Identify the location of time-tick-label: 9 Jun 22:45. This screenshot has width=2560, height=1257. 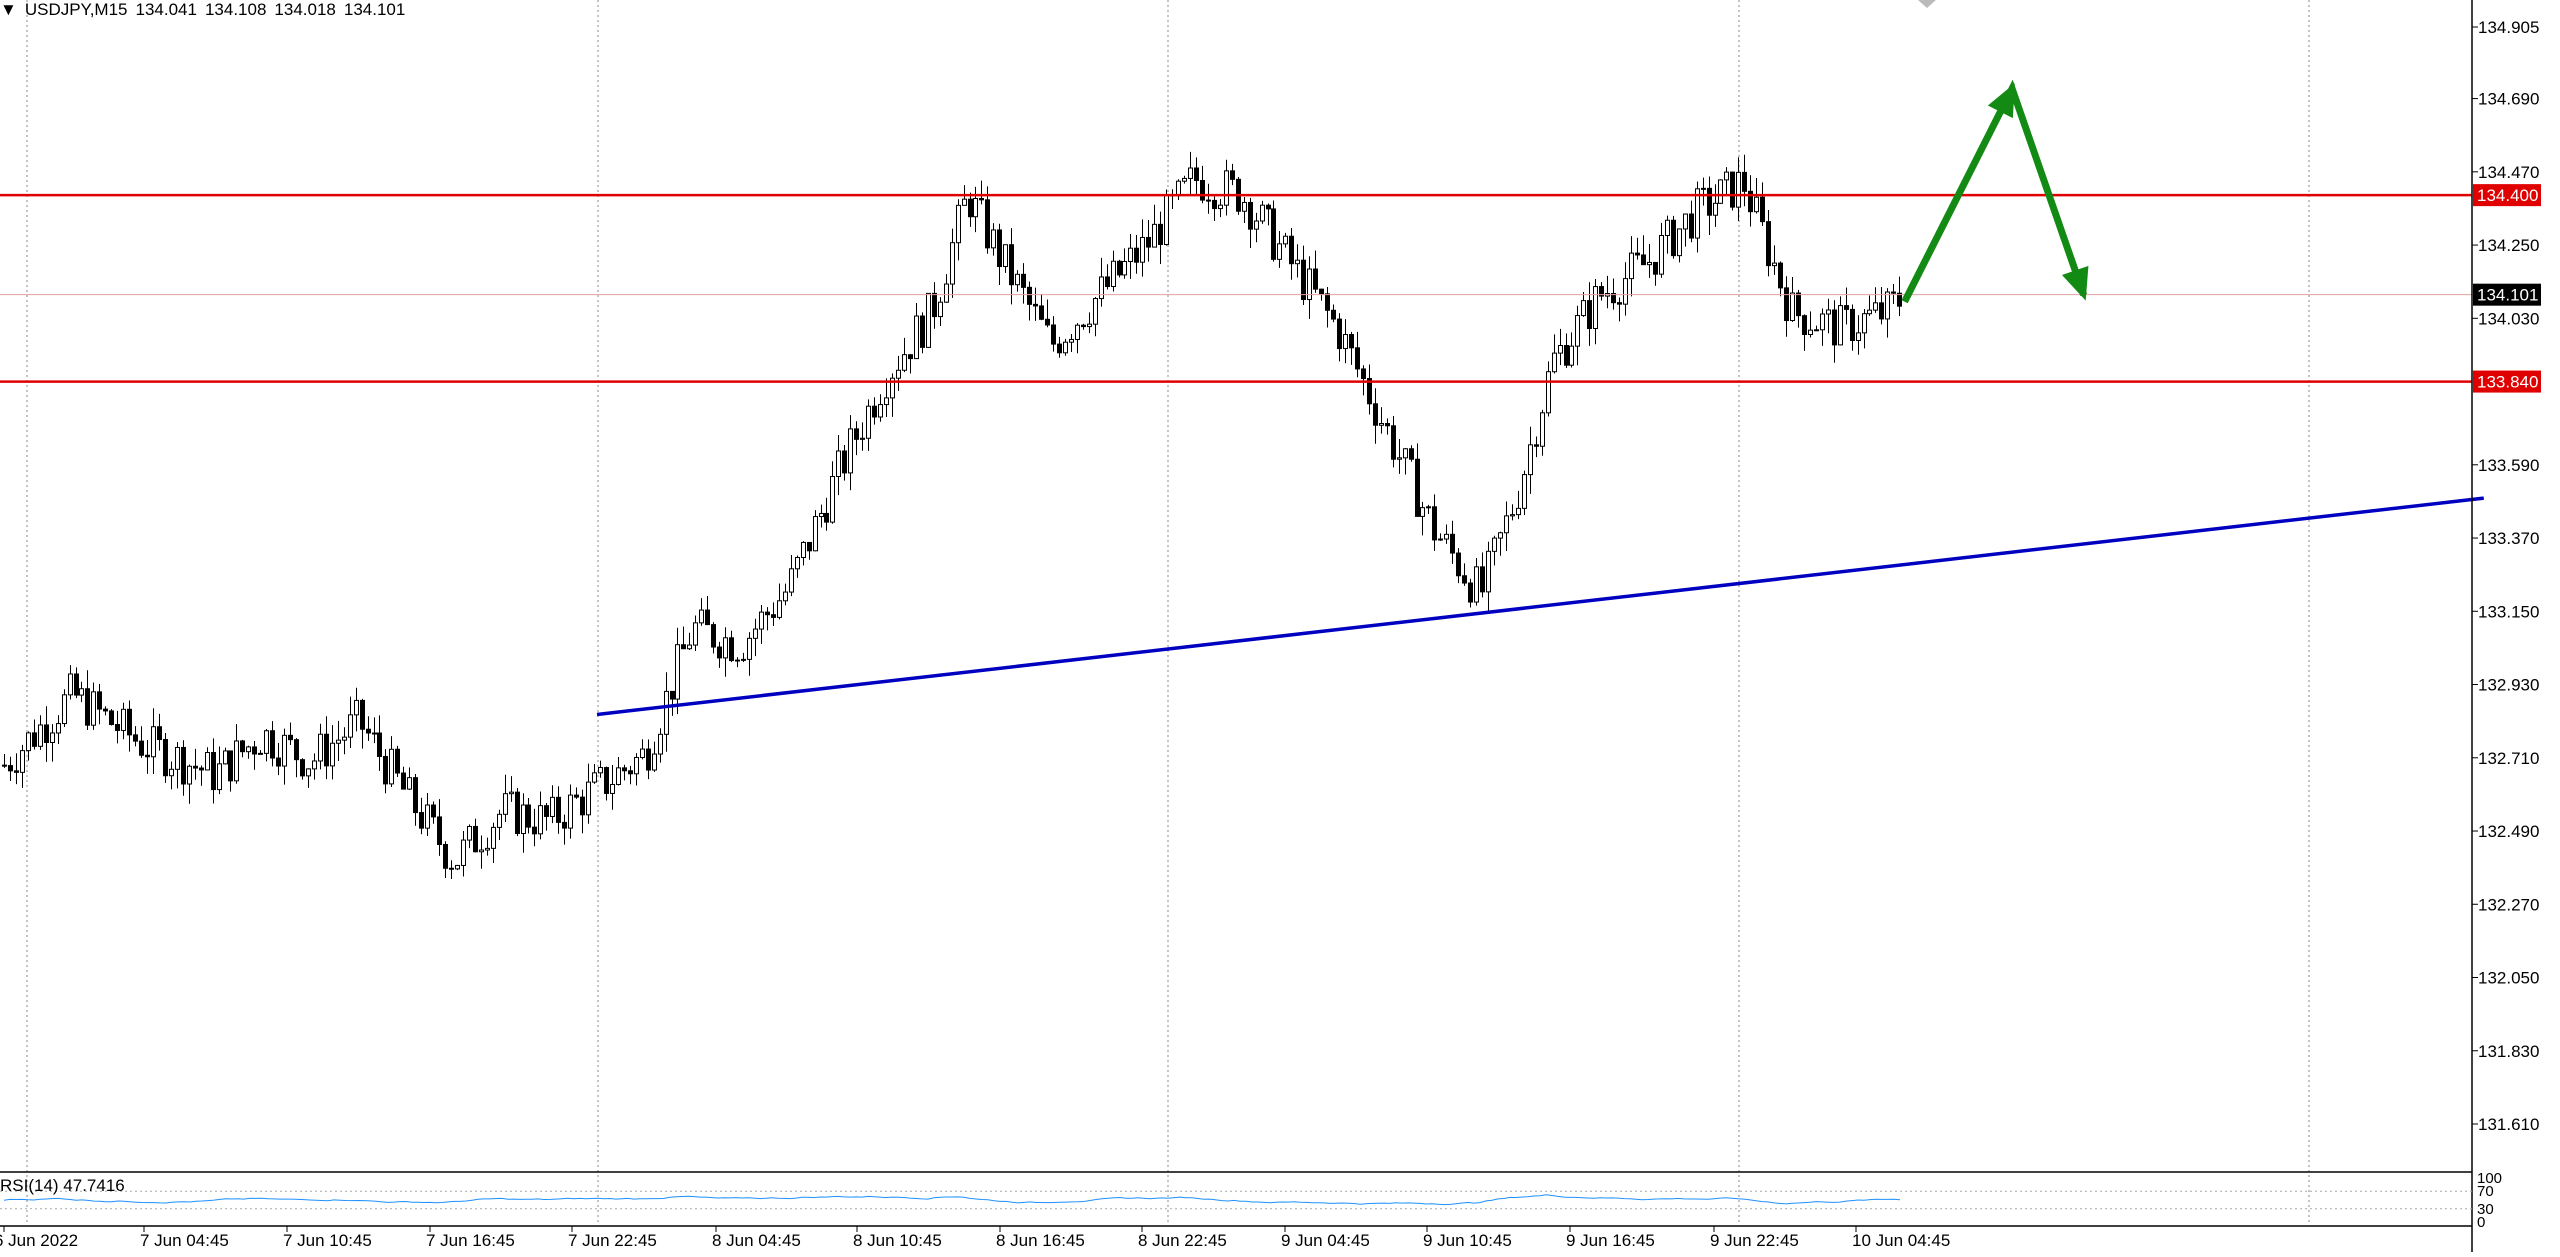
(1754, 1240).